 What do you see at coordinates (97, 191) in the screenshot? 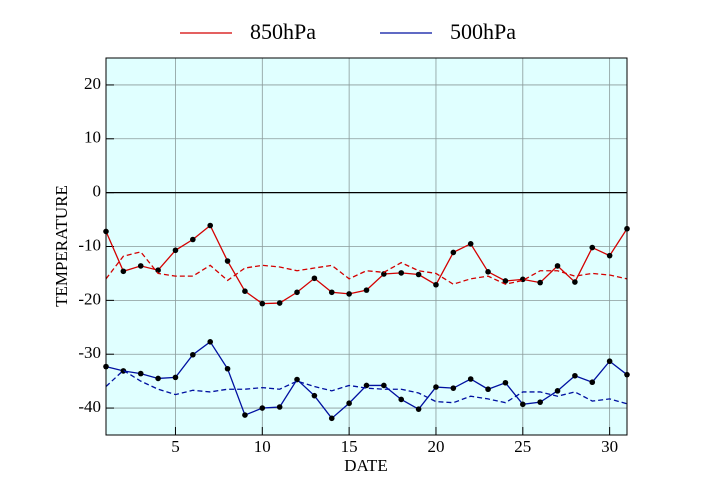
I see `y-tick-label: 0` at bounding box center [97, 191].